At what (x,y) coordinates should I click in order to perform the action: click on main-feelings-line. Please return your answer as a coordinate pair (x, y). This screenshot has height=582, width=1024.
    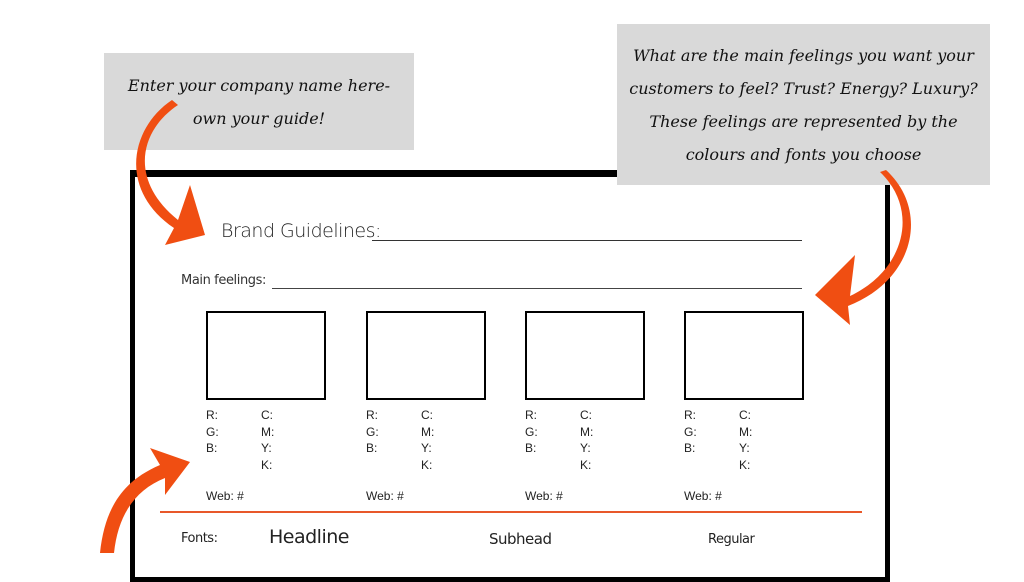
    Looking at the image, I should click on (537, 288).